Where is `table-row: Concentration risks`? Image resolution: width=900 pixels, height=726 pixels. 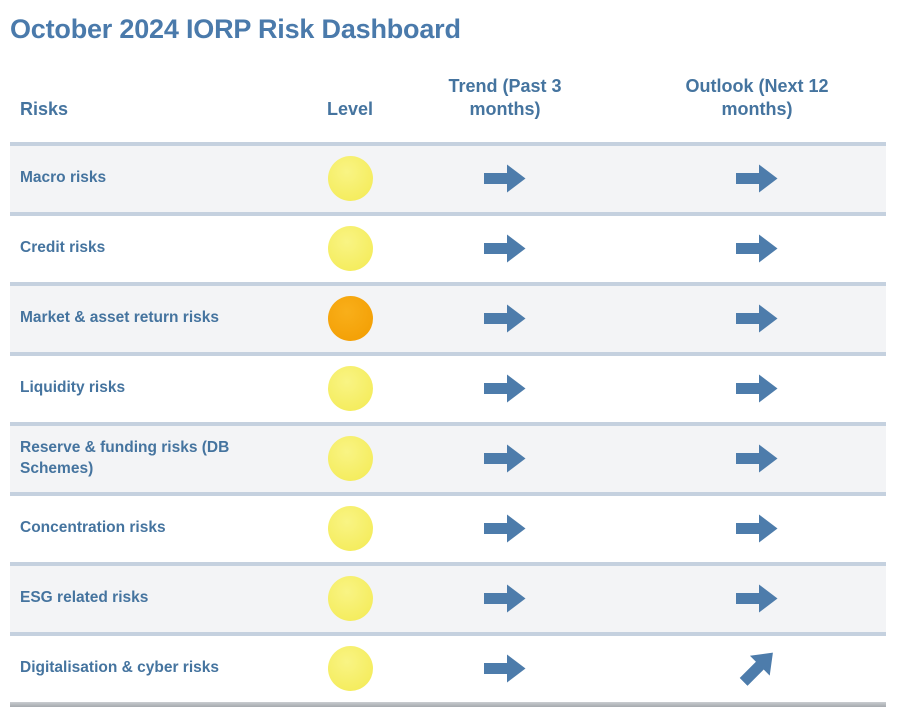 table-row: Concentration risks is located at coordinates (448, 526).